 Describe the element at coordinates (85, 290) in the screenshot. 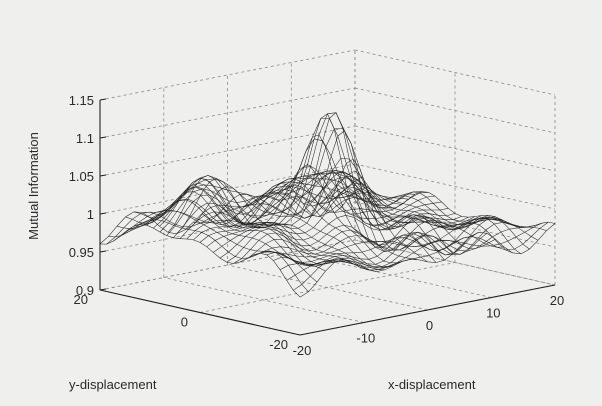

I see `z-tick-label: 0.9` at that location.